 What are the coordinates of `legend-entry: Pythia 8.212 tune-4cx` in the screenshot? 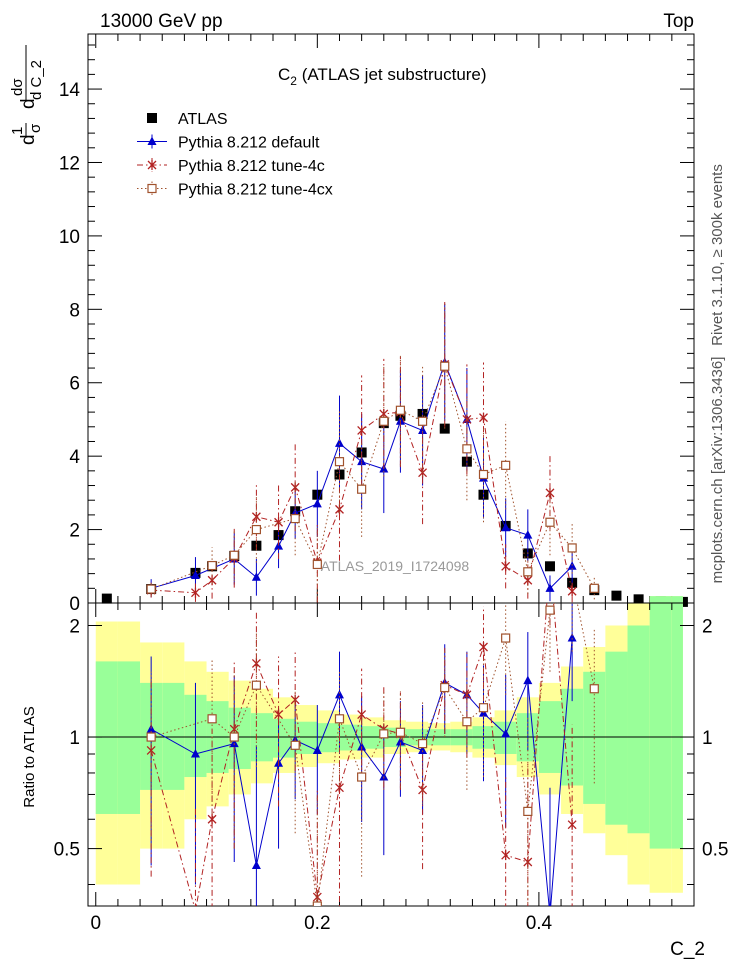 It's located at (235, 190).